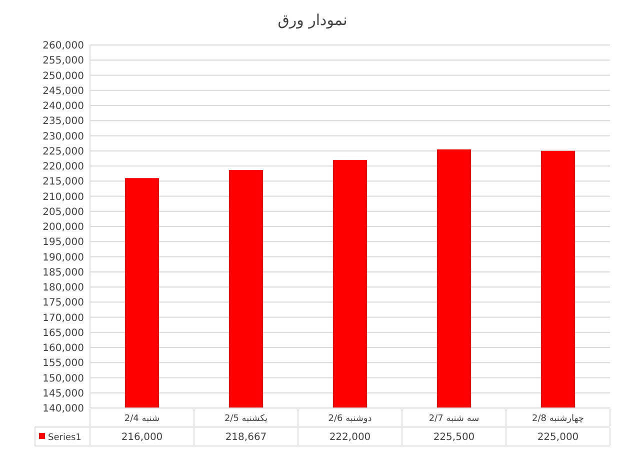 The image size is (625, 460). I want to click on y-tick-label: 235,000, so click(63, 122).